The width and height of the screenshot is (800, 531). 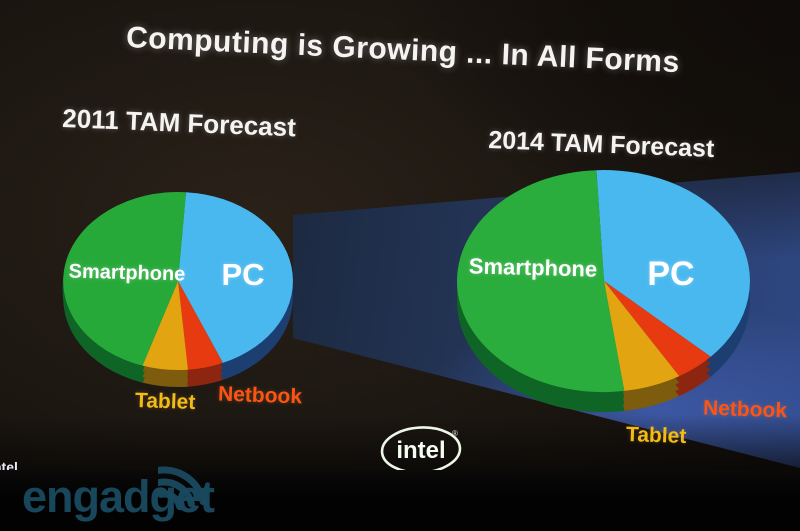 I want to click on callout-tablet-2014: Tablet, so click(x=656, y=435).